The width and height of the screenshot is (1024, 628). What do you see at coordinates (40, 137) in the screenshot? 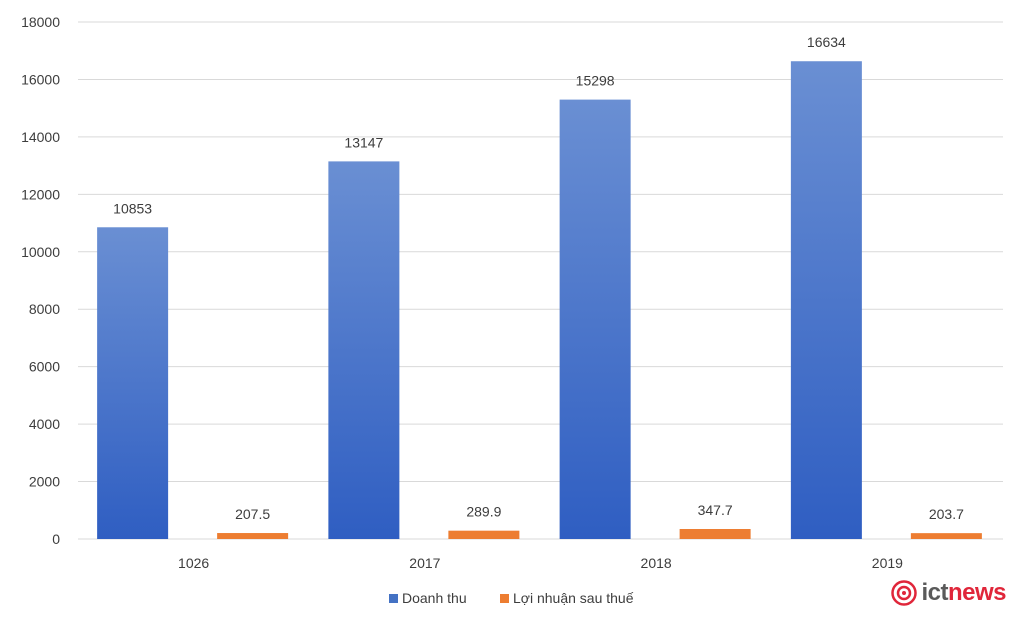
I see `y-tick-label: 14000` at bounding box center [40, 137].